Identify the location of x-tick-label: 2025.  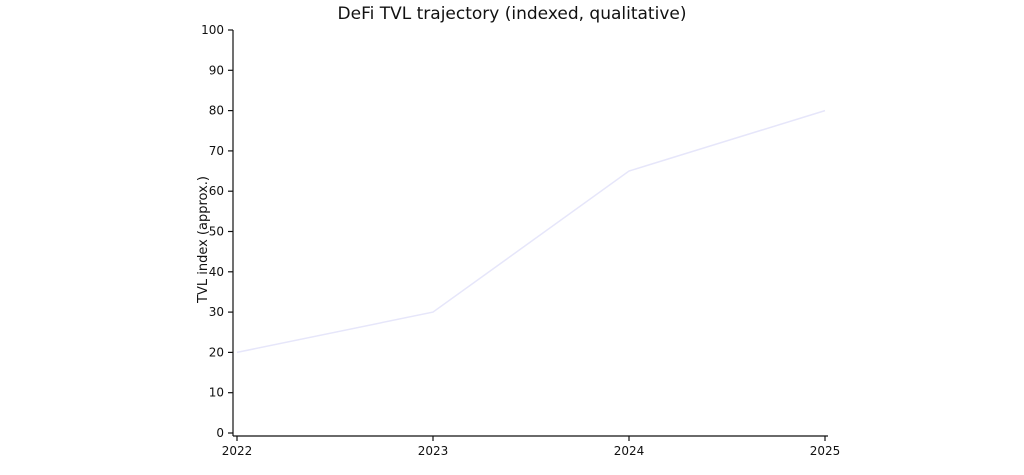
(825, 451).